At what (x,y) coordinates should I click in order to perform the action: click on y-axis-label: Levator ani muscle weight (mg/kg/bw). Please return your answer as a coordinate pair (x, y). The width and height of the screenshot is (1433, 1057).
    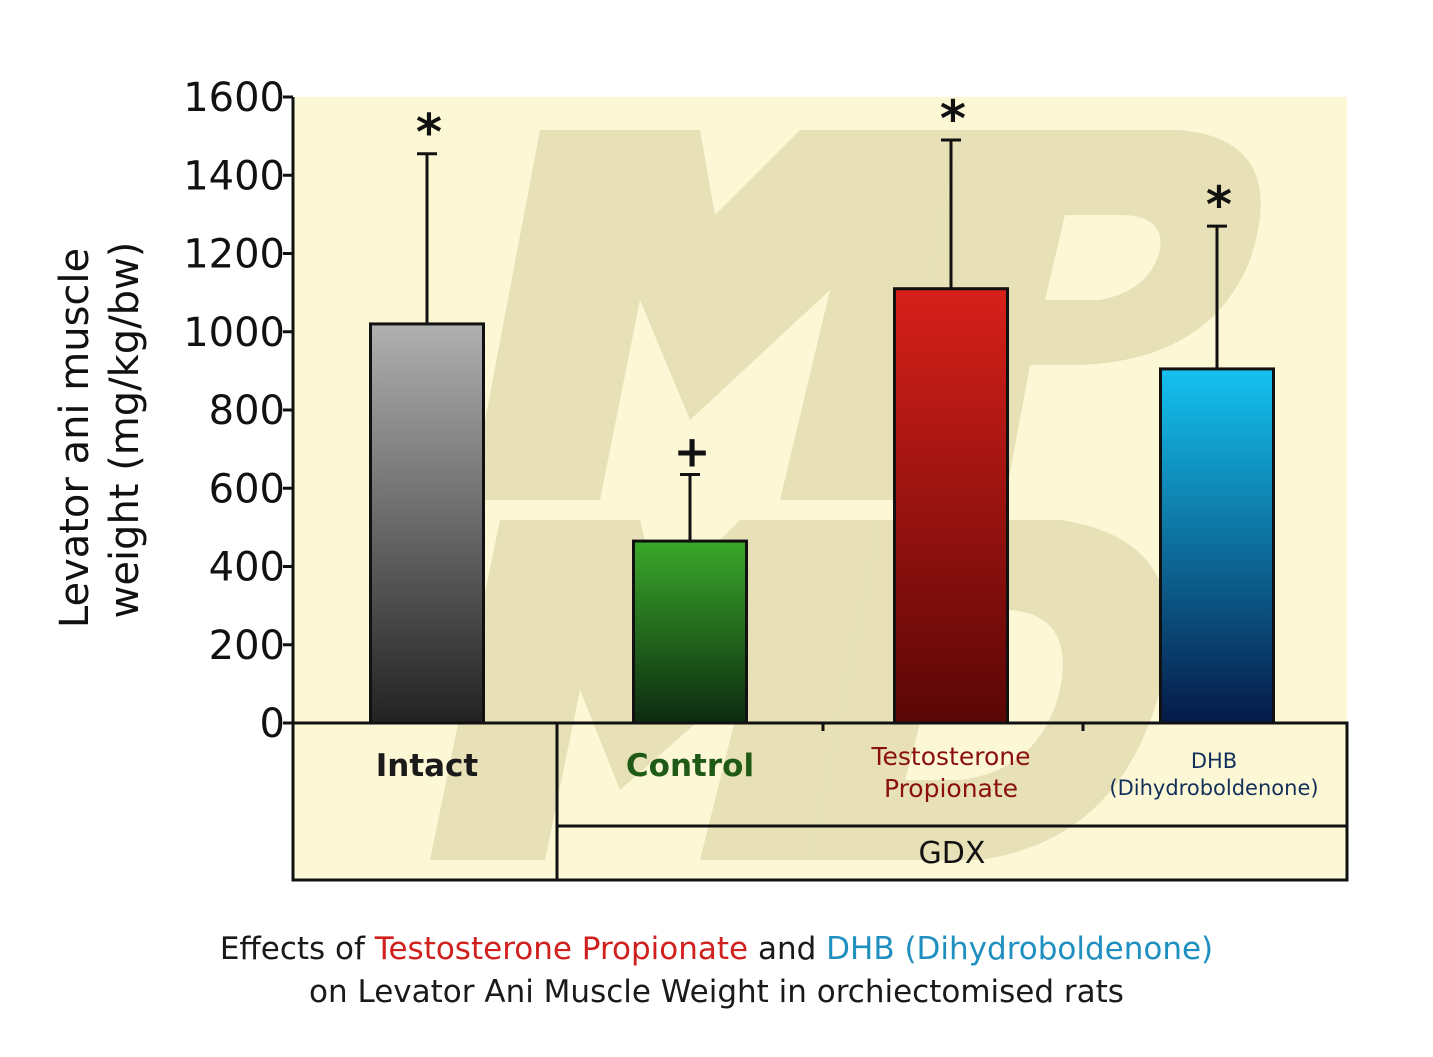
    Looking at the image, I should click on (100, 435).